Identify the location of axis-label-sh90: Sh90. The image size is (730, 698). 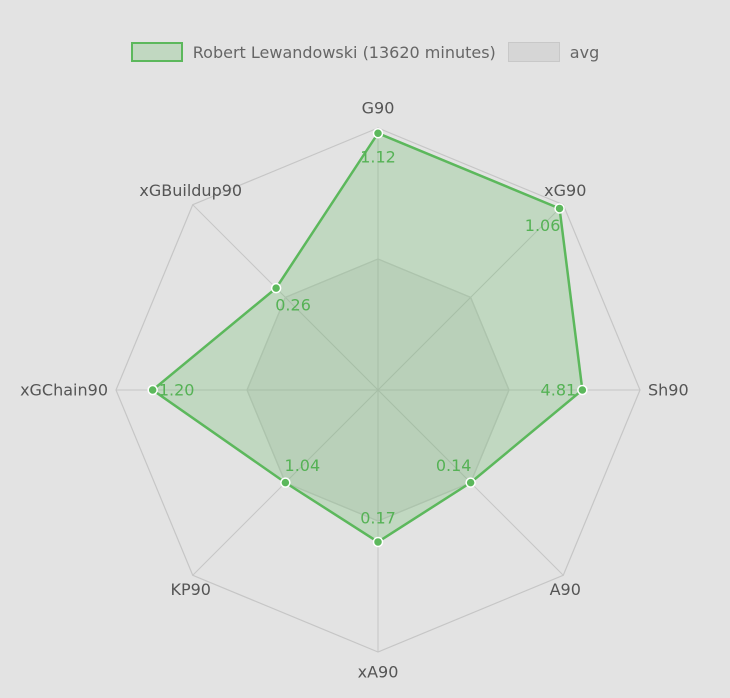
(668, 390).